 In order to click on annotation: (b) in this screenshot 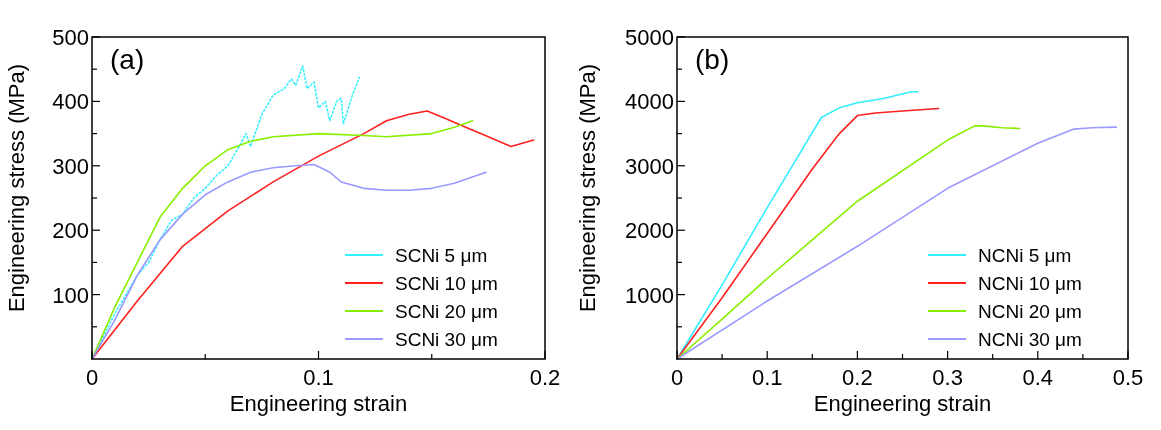, I will do `click(712, 59)`.